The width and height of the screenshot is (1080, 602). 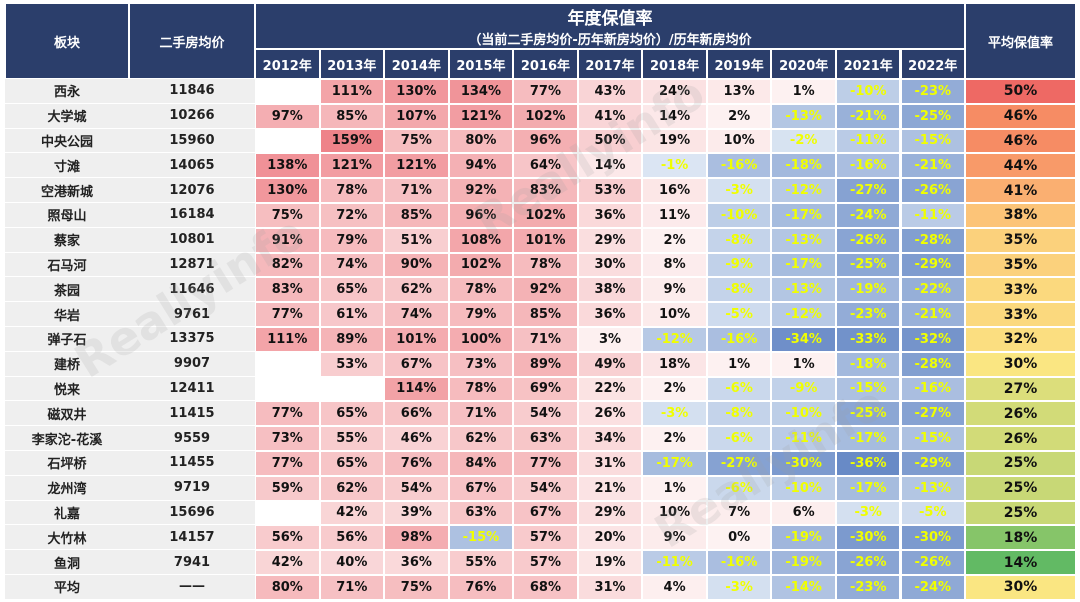 What do you see at coordinates (352, 64) in the screenshot?
I see `header-year: 2013年` at bounding box center [352, 64].